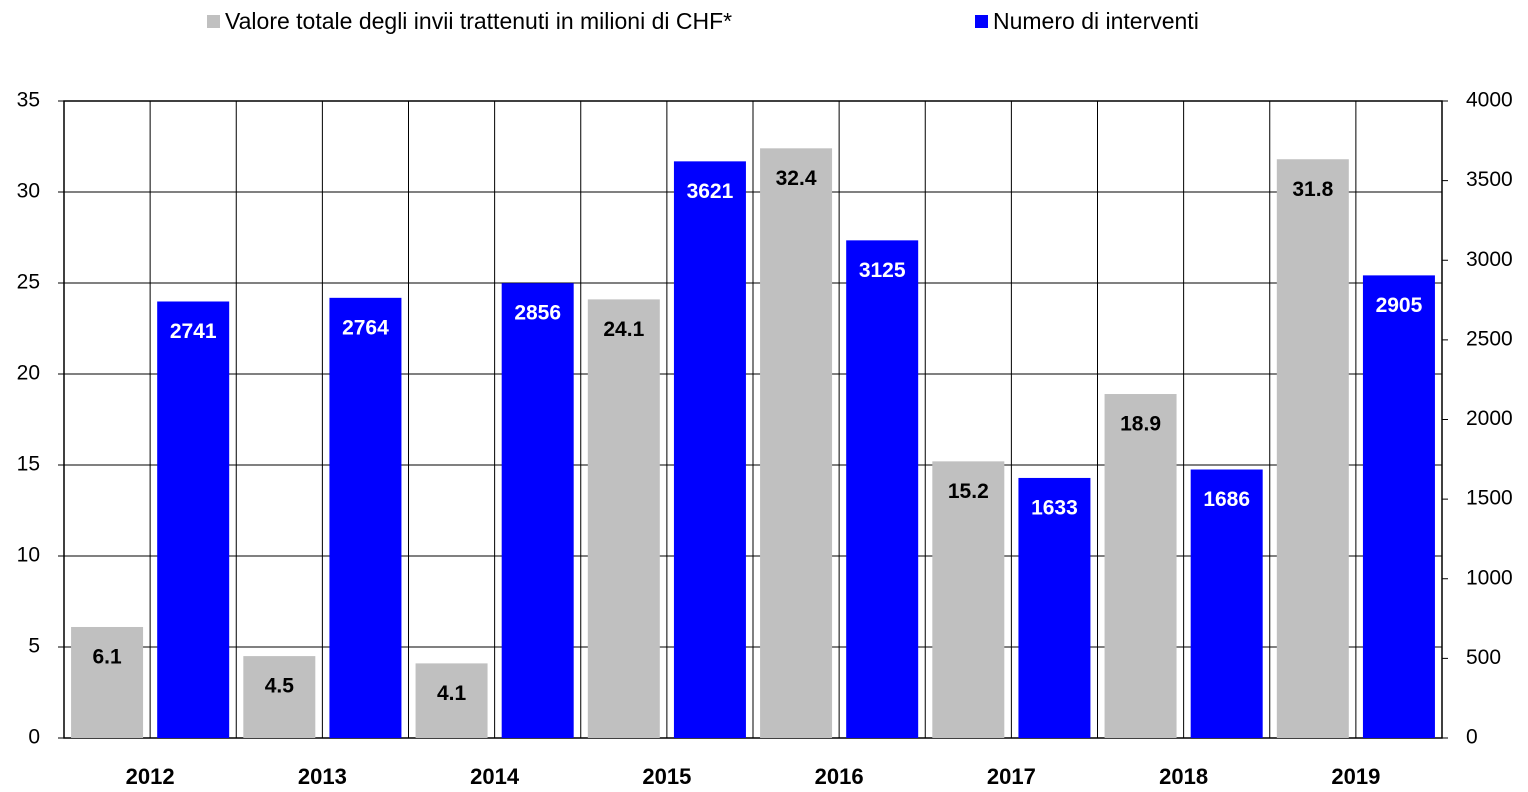  I want to click on y-tick-label: 5, so click(34, 646).